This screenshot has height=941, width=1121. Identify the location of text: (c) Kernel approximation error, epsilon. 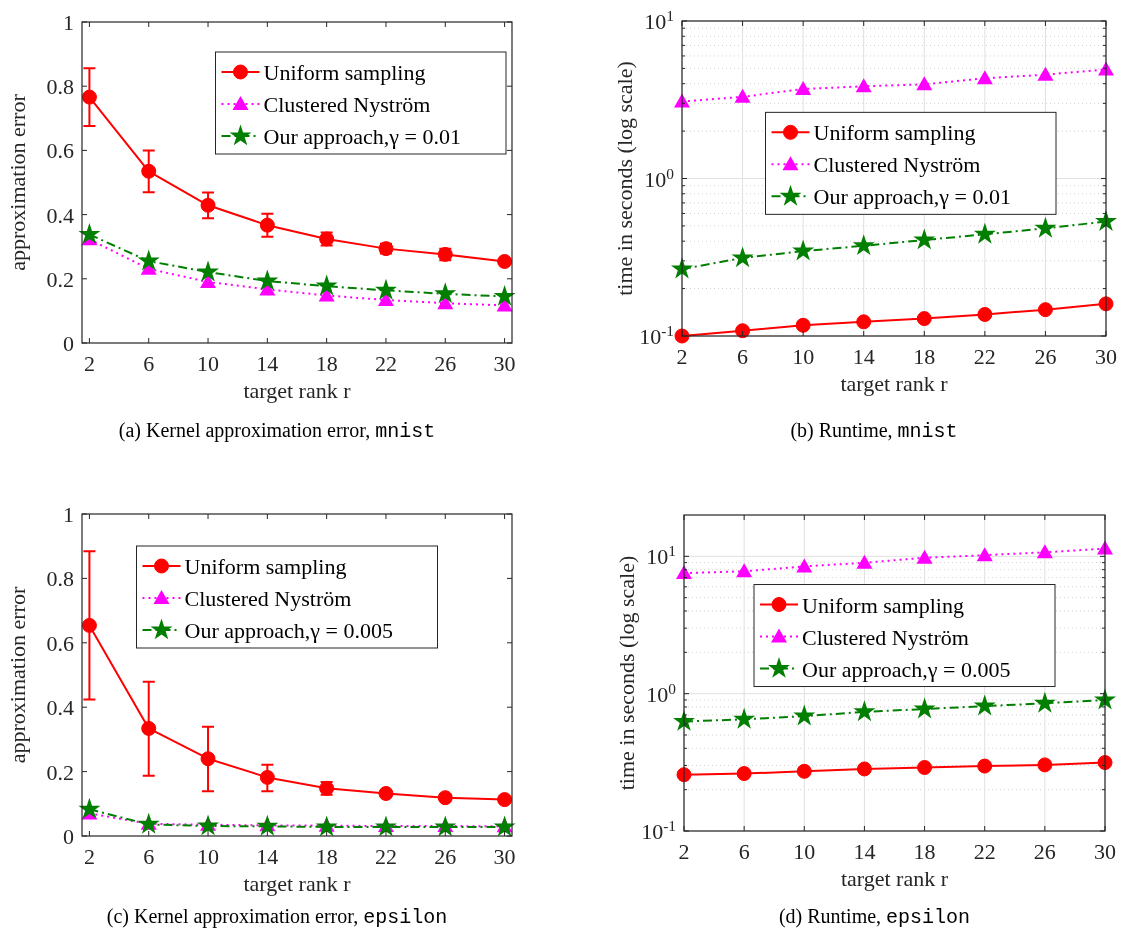
(277, 917).